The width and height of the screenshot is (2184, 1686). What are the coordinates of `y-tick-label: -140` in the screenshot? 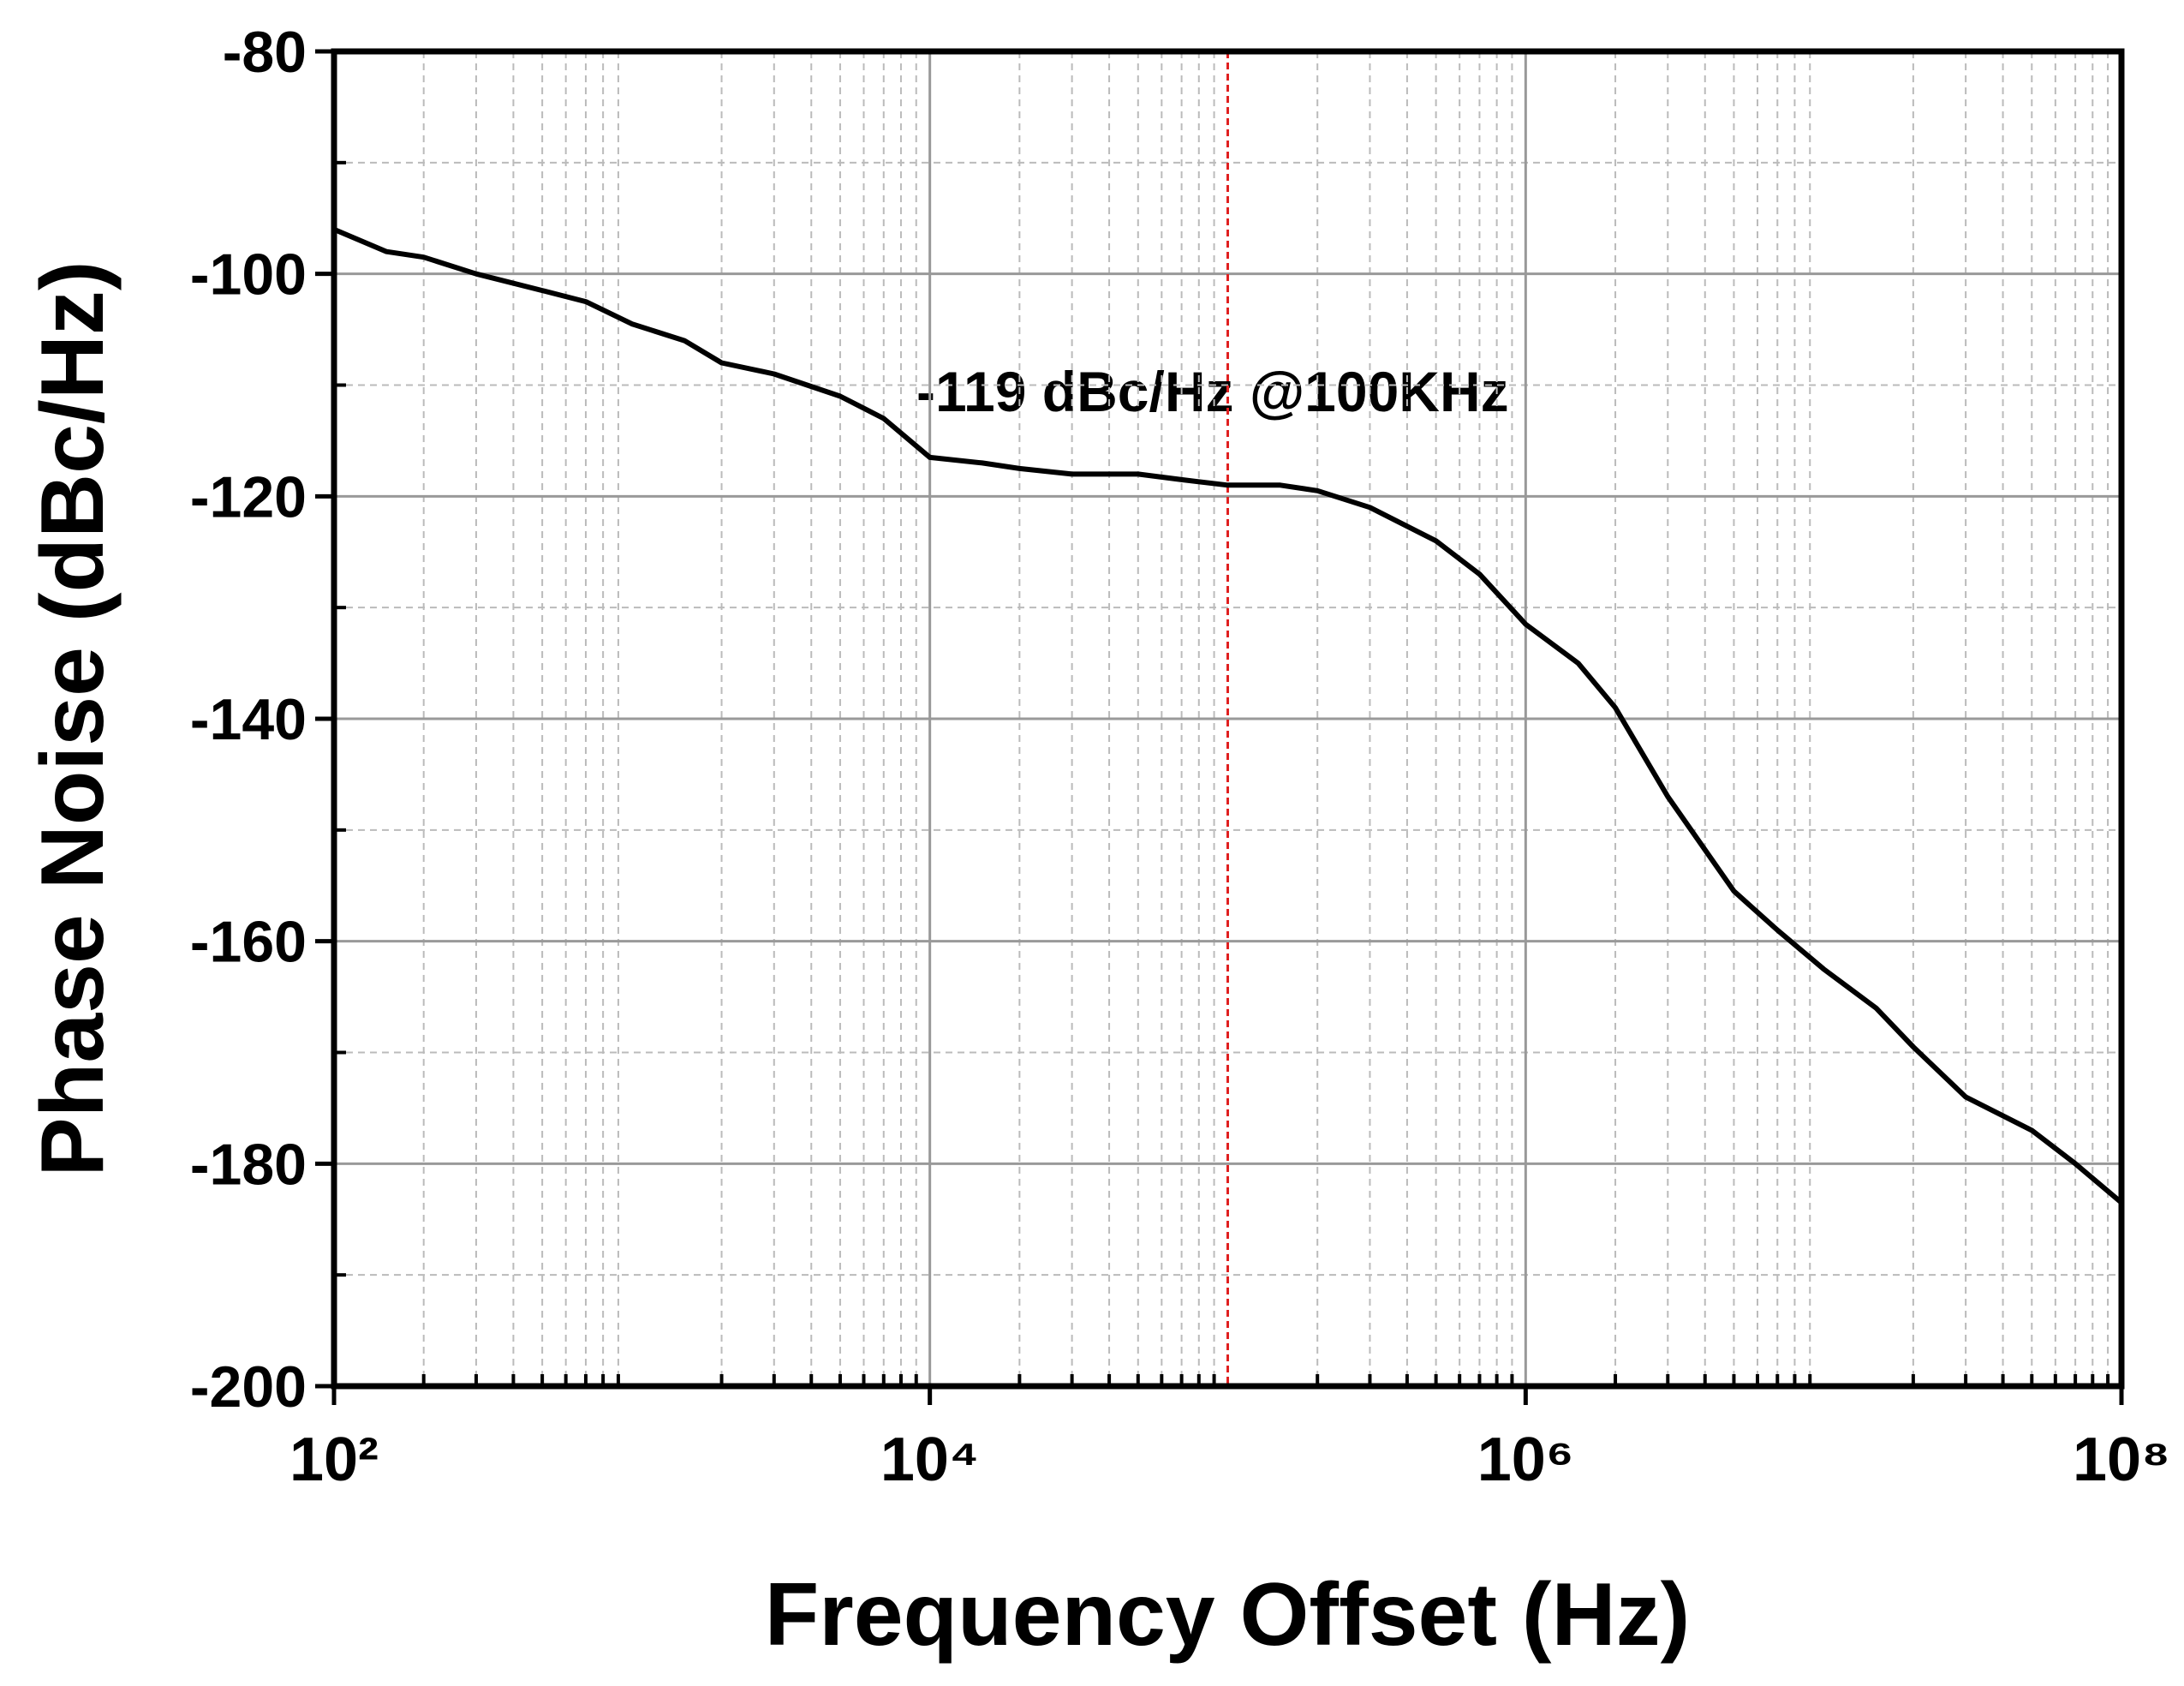 It's located at (248, 719).